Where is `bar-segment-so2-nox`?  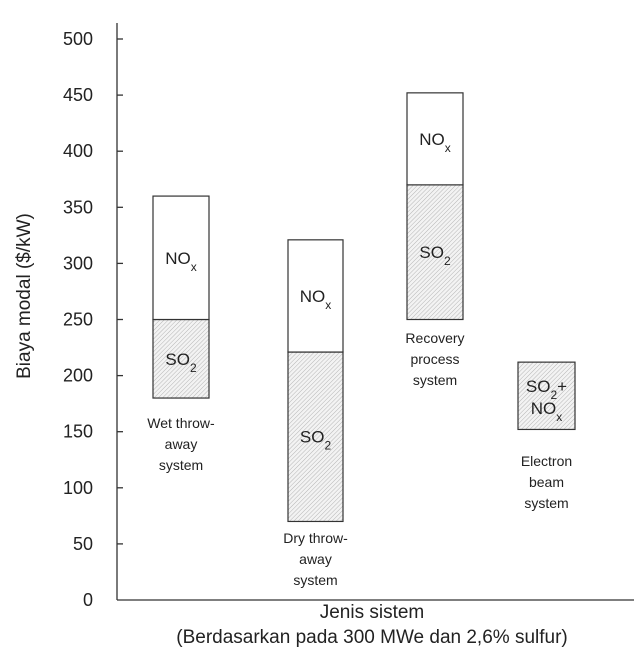
bar-segment-so2-nox is located at coordinates (546, 396).